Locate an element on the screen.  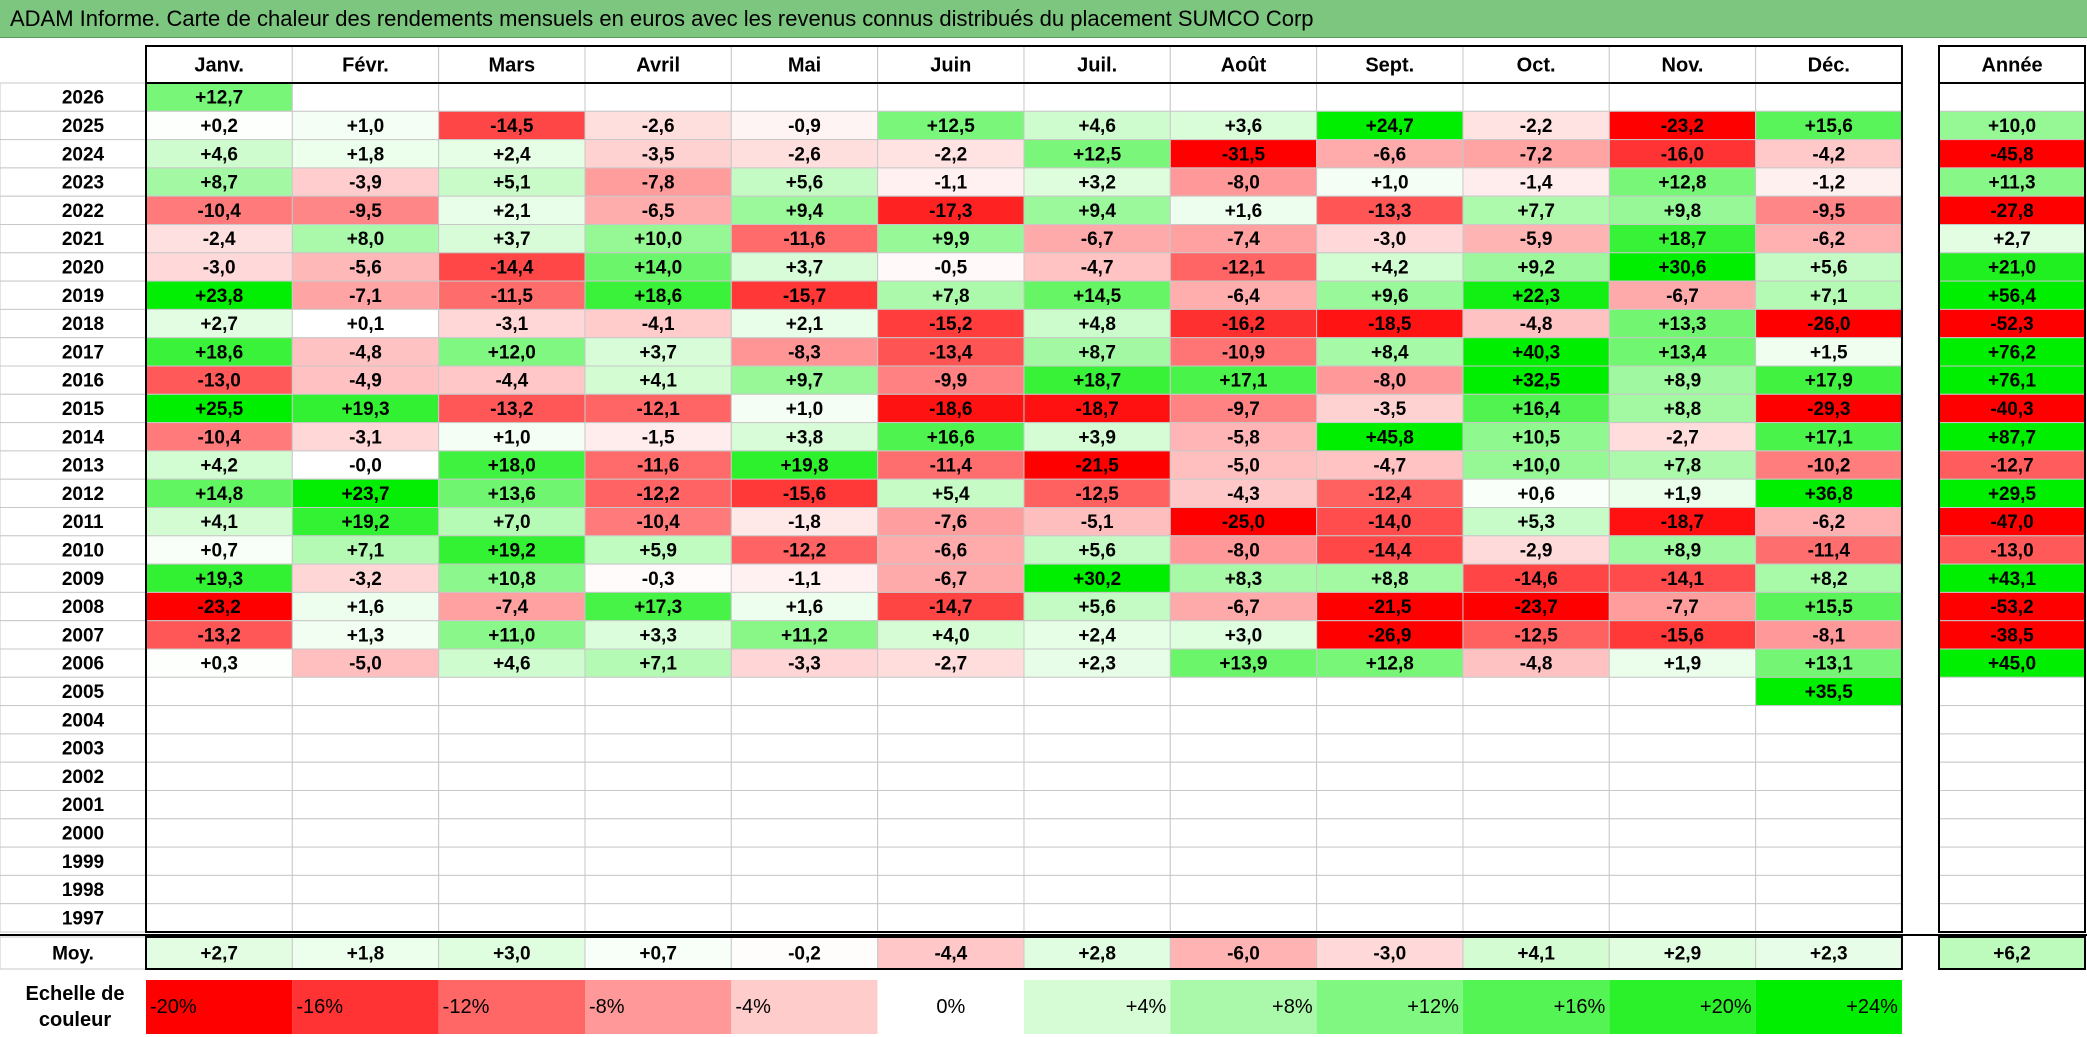
scale-swatch is located at coordinates (1097, 1007).